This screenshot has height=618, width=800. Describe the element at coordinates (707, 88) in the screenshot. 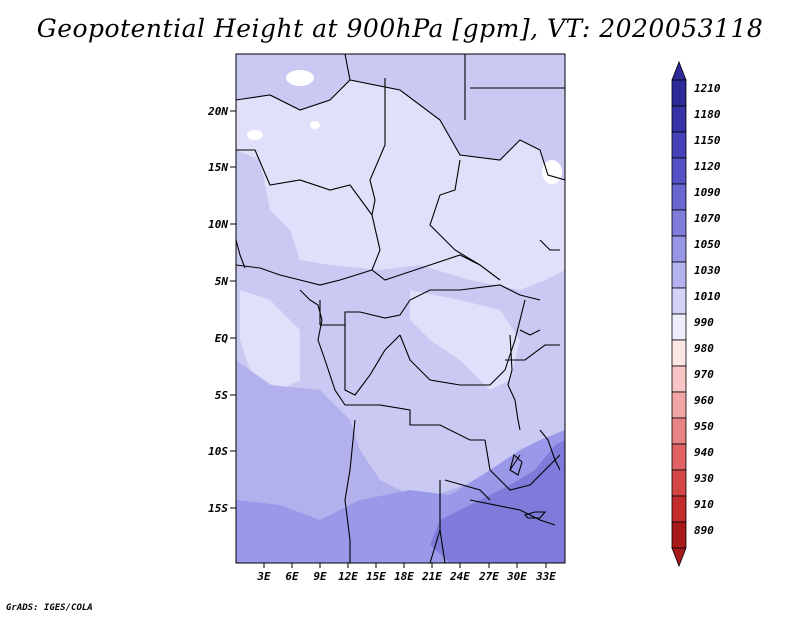

I see `colorbar-label: 1210` at that location.